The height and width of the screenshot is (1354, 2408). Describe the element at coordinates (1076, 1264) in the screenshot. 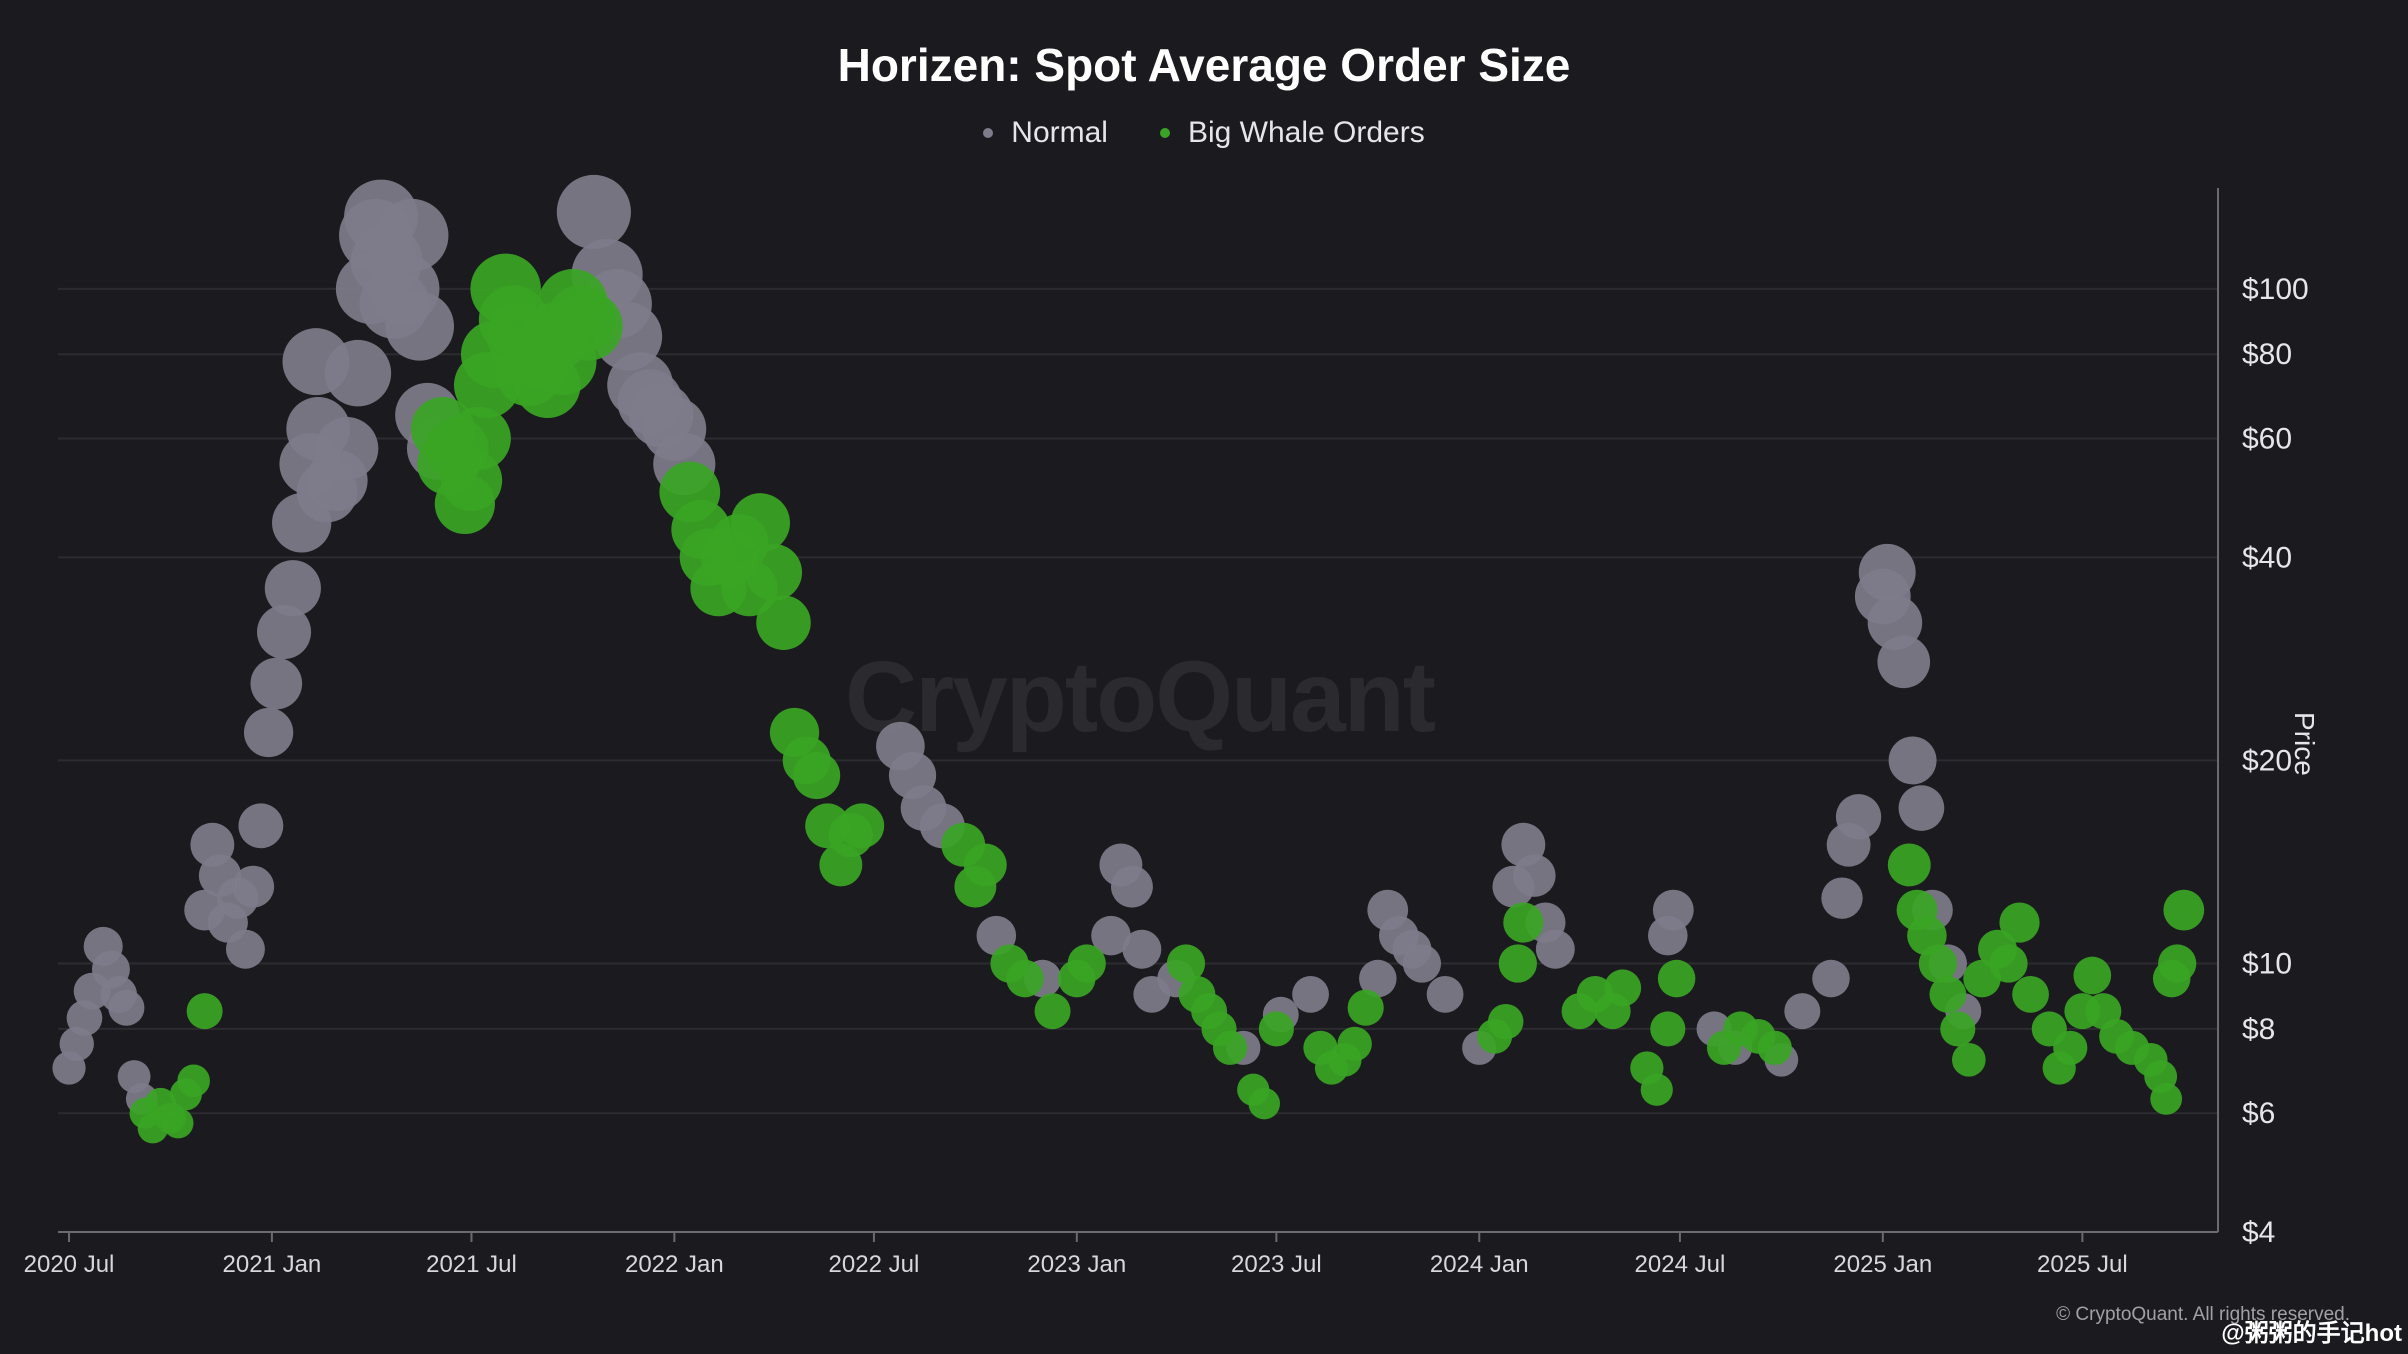

I see `x-tick-label: 2023 Jan` at that location.